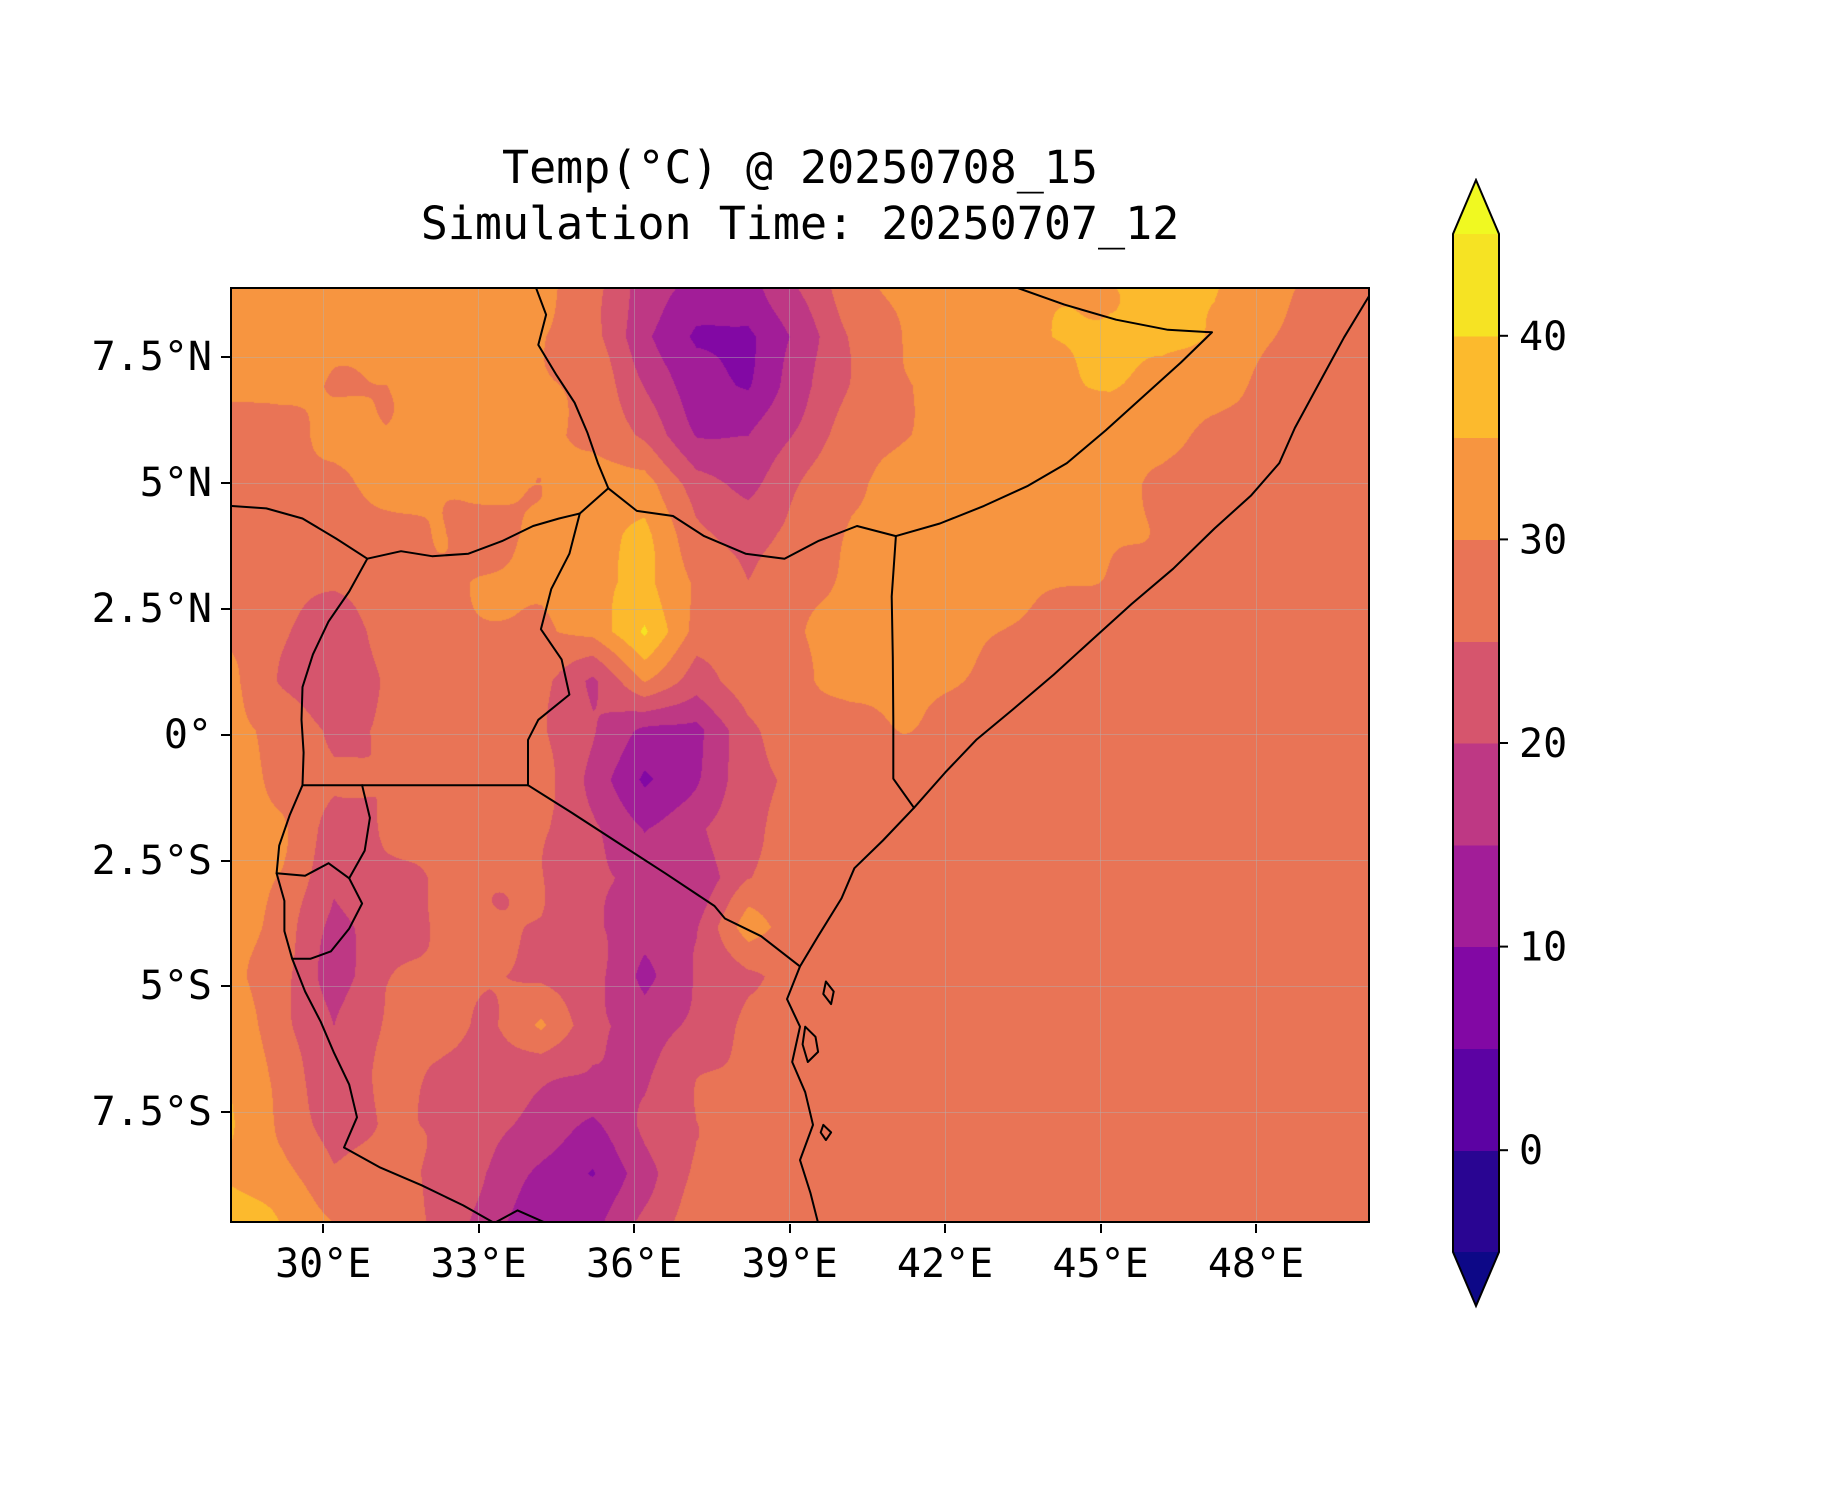  Describe the element at coordinates (810, 1044) in the screenshot. I see `border-zanzibar-island` at that location.